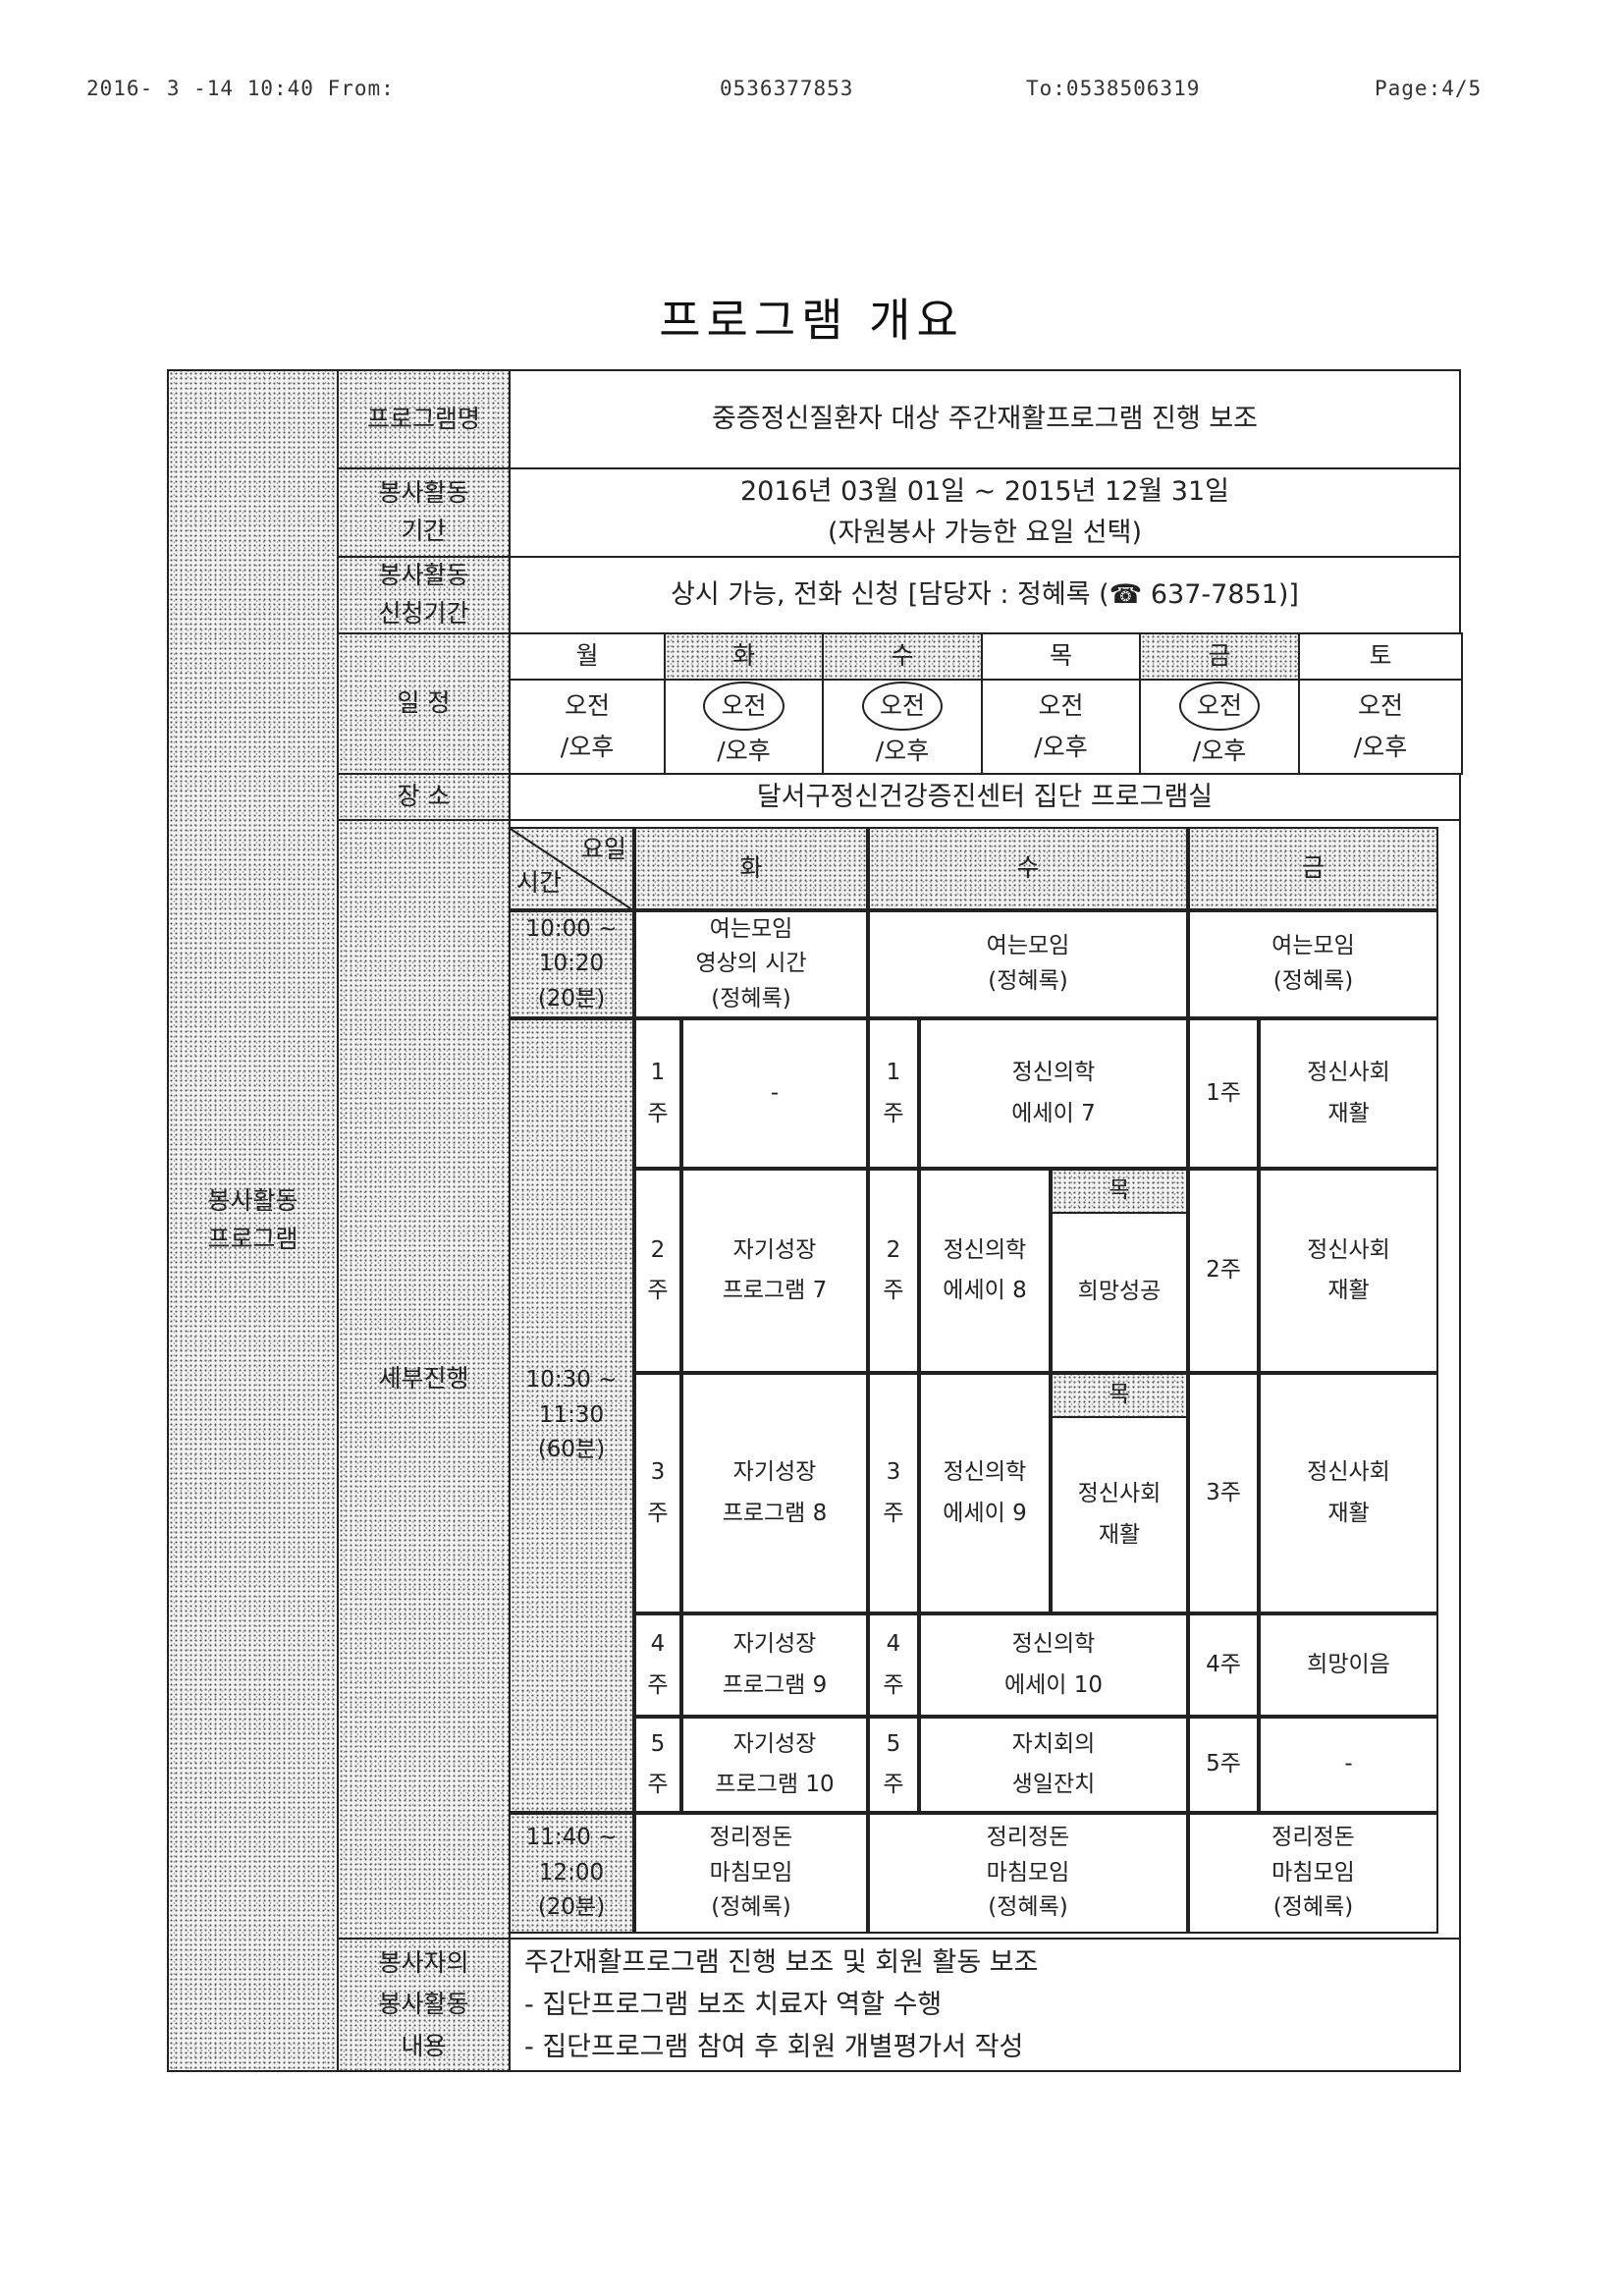 The height and width of the screenshot is (2296, 1623). I want to click on closing-fri-text: 마침모임, so click(1313, 1872).